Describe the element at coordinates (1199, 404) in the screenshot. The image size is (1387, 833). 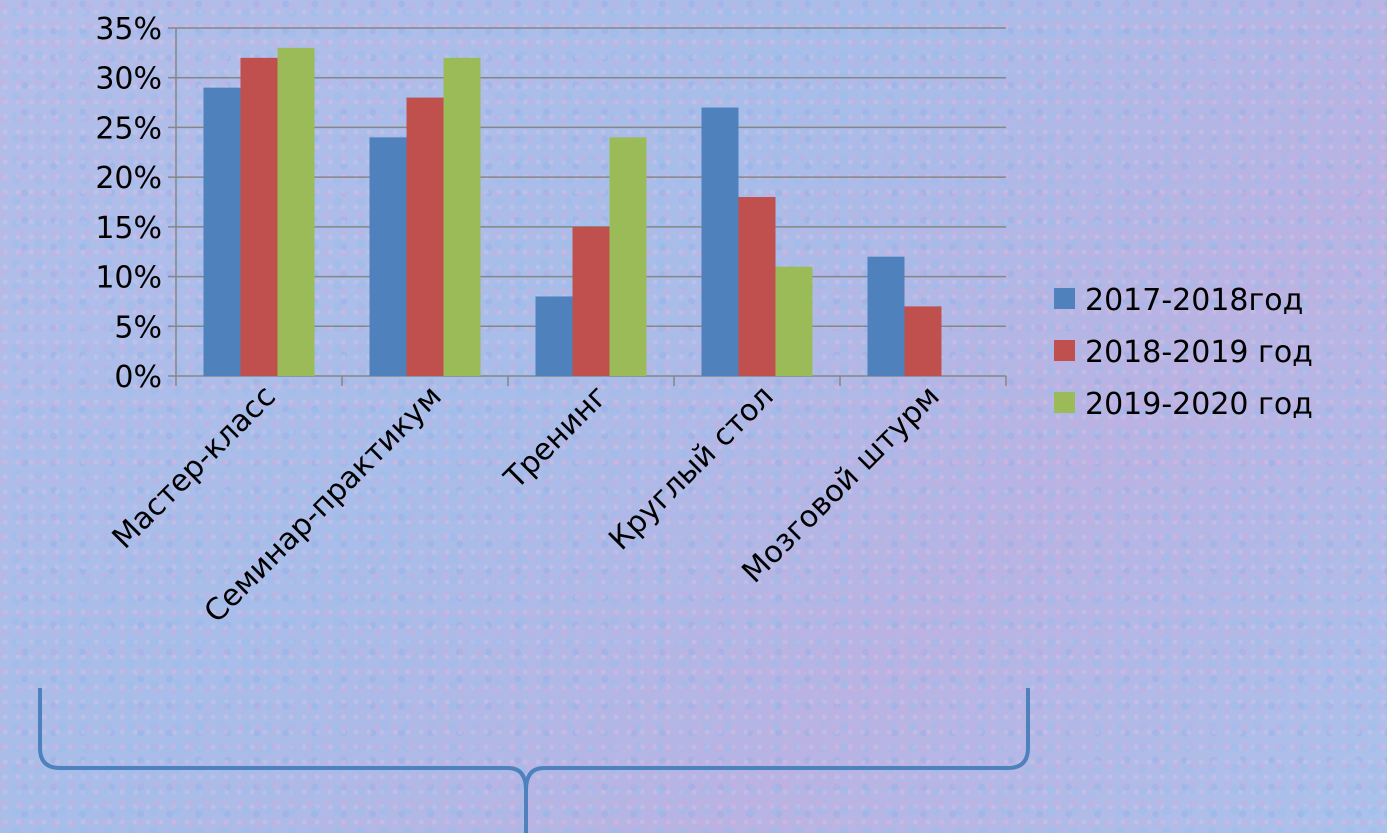
I see `legend-label: 2019-2020 год` at that location.